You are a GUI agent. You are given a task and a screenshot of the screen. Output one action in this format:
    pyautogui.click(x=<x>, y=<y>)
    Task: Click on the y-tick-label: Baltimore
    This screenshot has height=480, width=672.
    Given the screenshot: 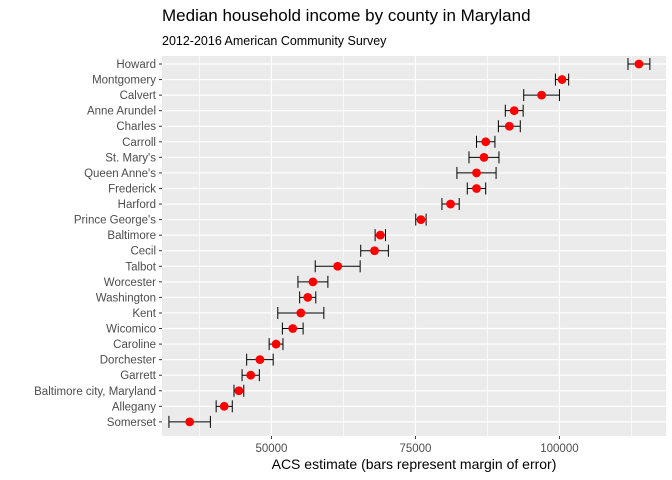 What is the action you would take?
    pyautogui.click(x=131, y=236)
    